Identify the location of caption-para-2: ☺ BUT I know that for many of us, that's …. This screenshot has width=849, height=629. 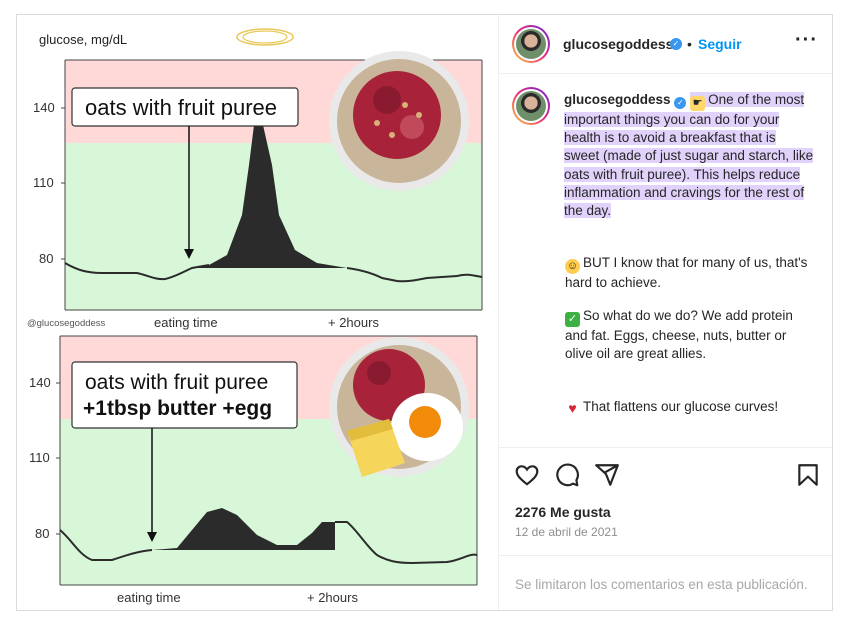
(690, 273).